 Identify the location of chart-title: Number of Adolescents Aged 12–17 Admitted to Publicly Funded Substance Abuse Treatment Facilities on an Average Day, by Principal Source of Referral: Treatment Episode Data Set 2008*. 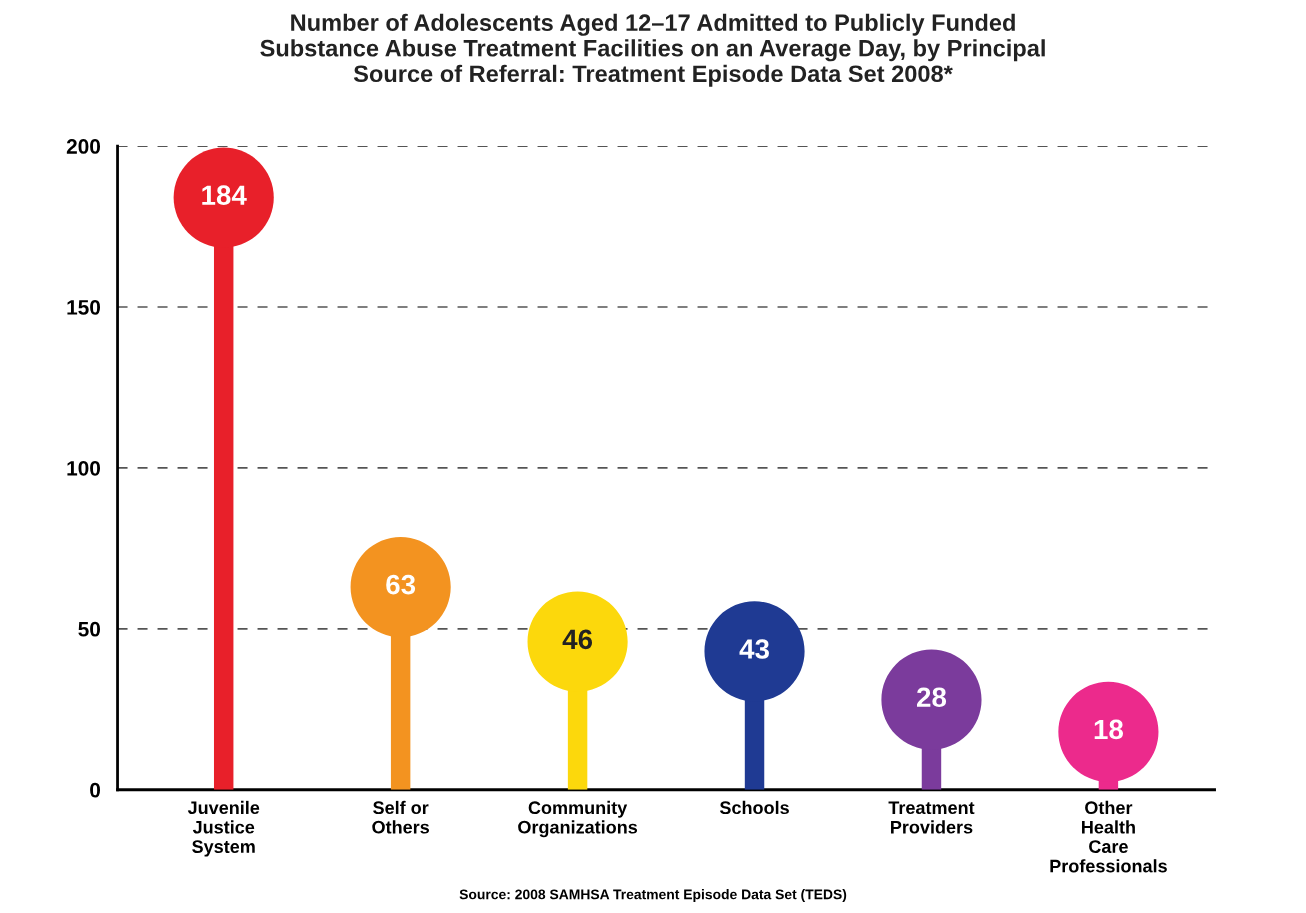
(652, 50).